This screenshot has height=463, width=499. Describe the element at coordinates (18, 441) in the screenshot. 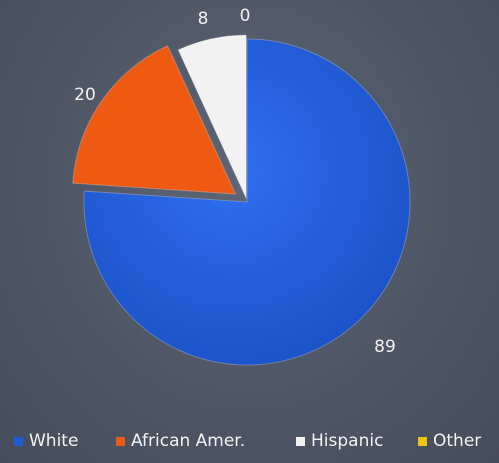

I see `legend-swatch-white` at that location.